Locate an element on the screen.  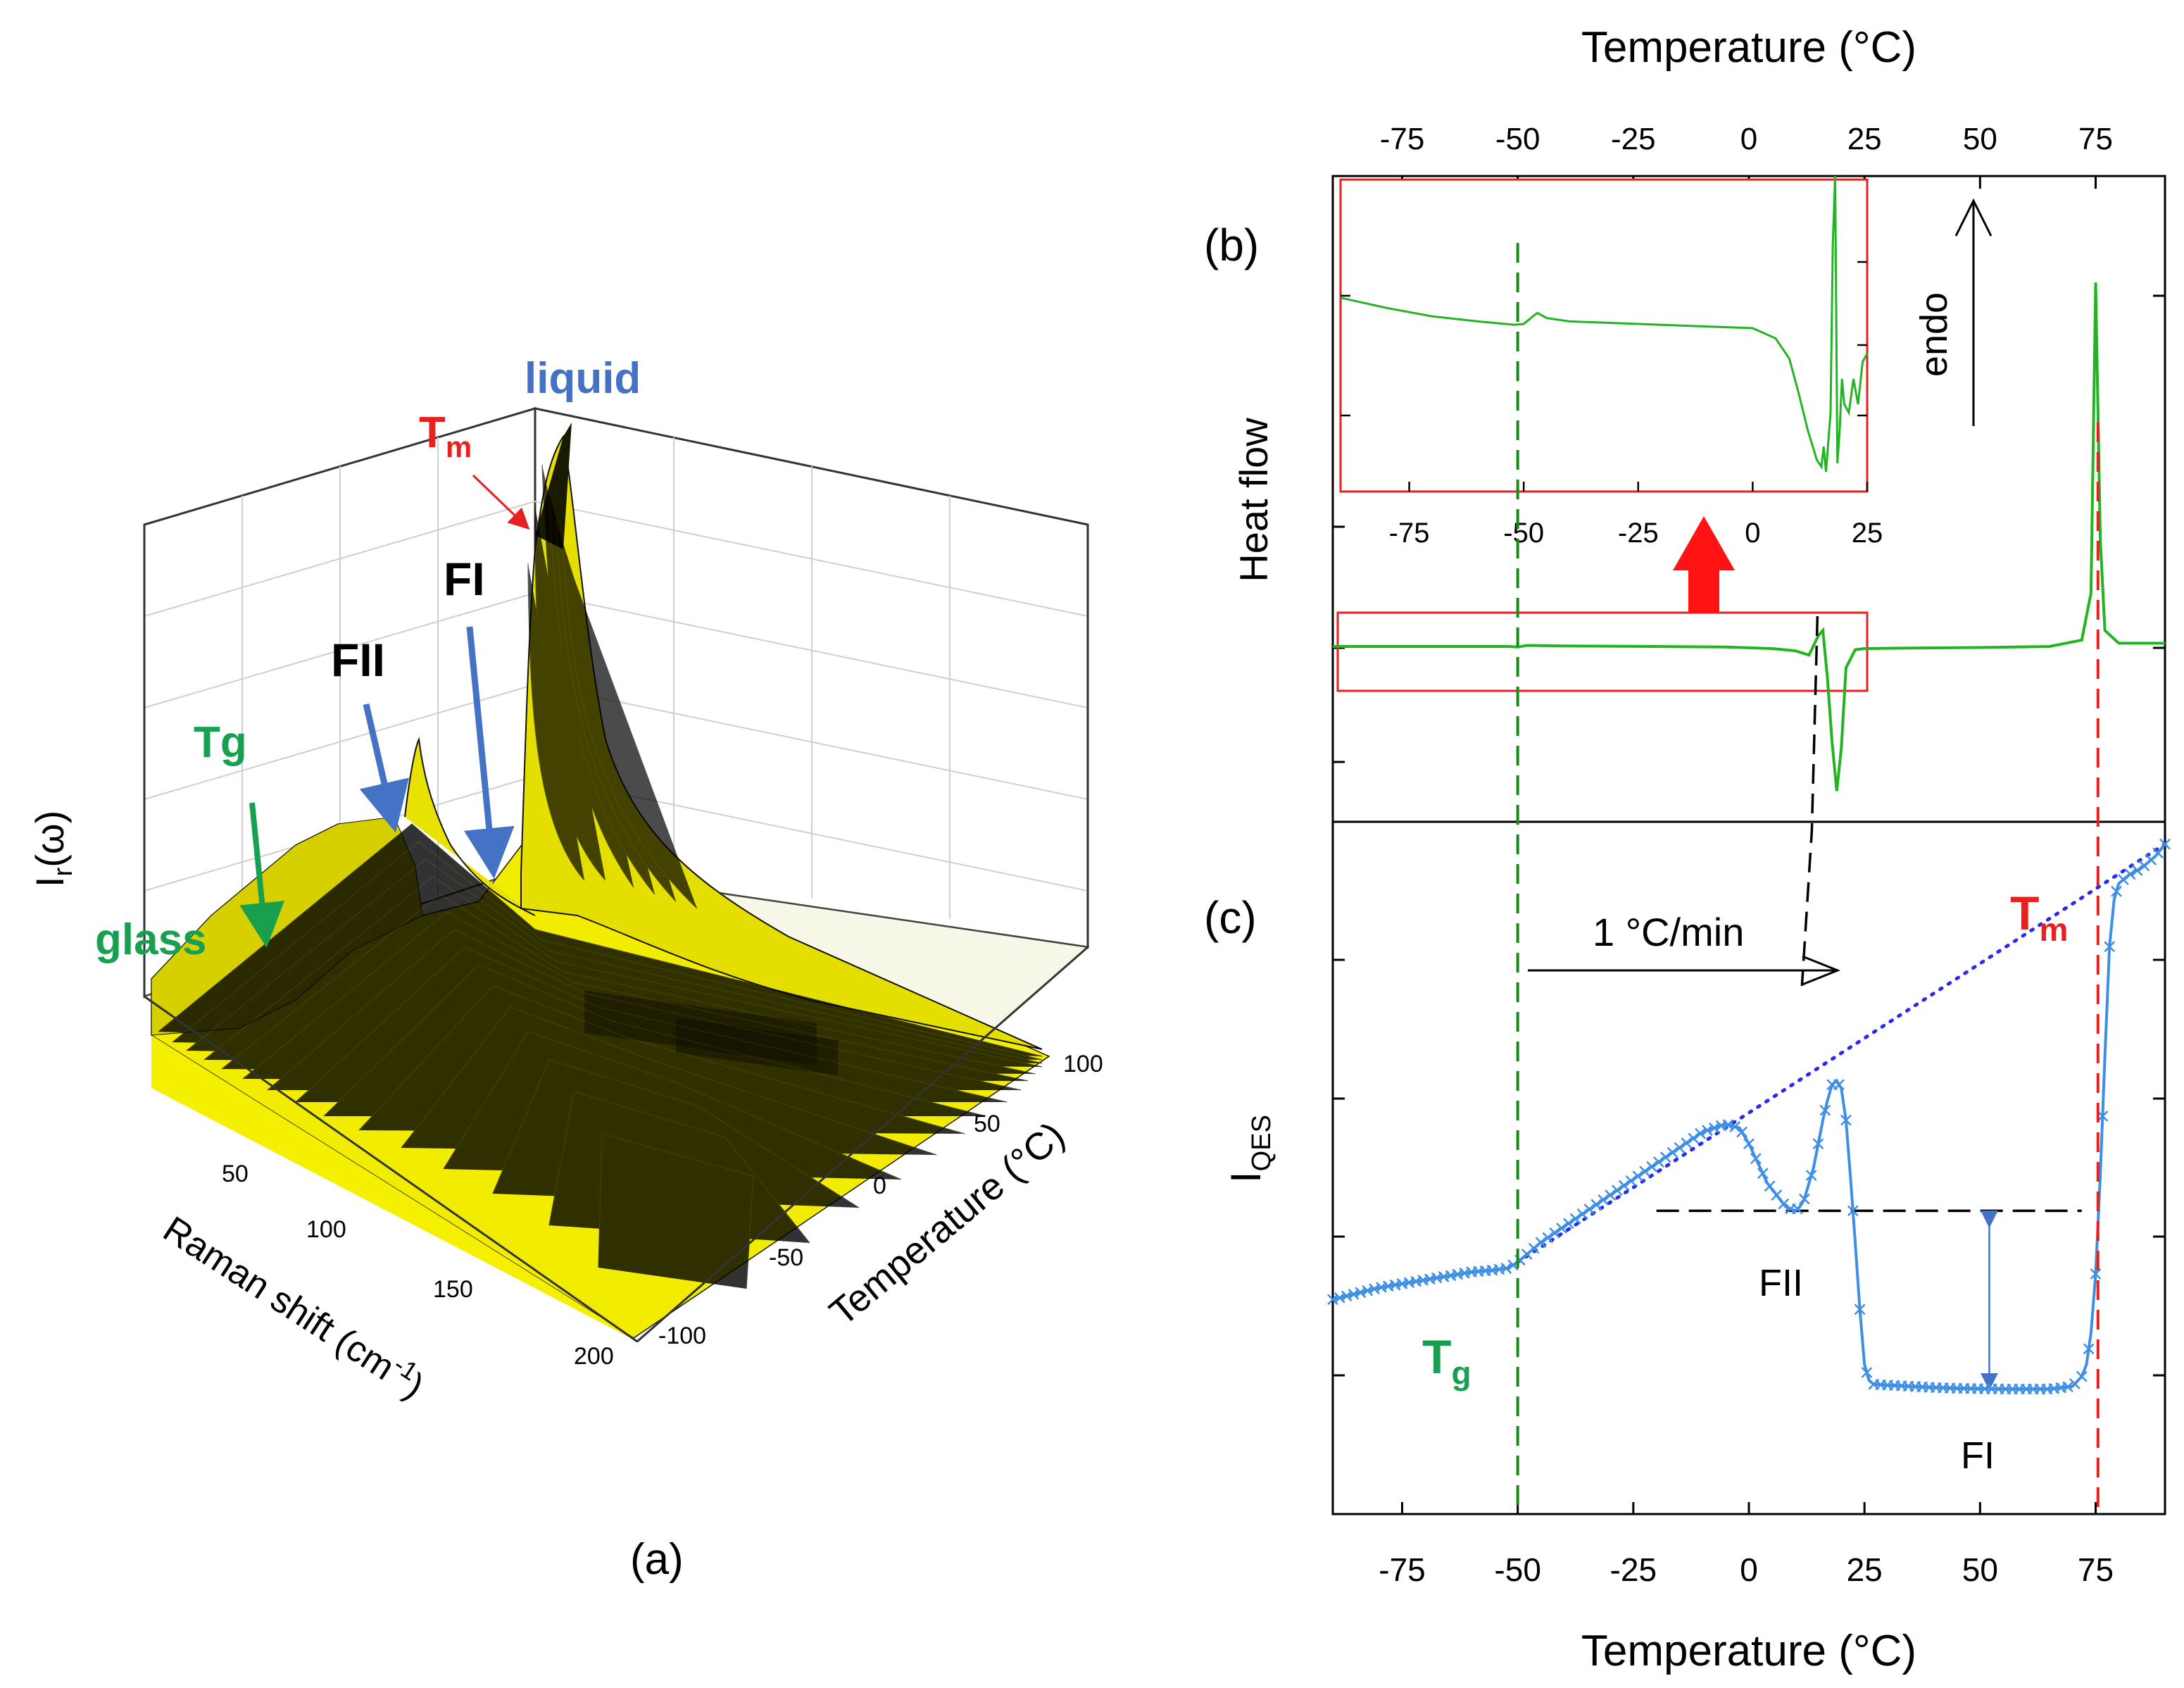
annot-liquid: liquid is located at coordinates (583, 378).